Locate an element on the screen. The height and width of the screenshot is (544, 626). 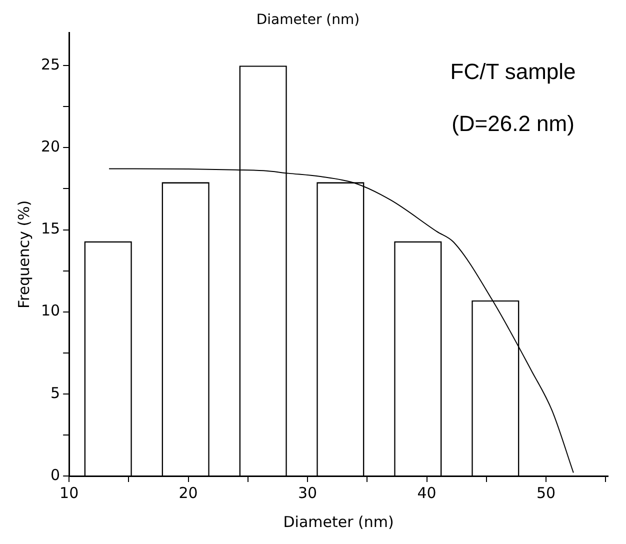
annotation: FC/T sample is located at coordinates (513, 71).